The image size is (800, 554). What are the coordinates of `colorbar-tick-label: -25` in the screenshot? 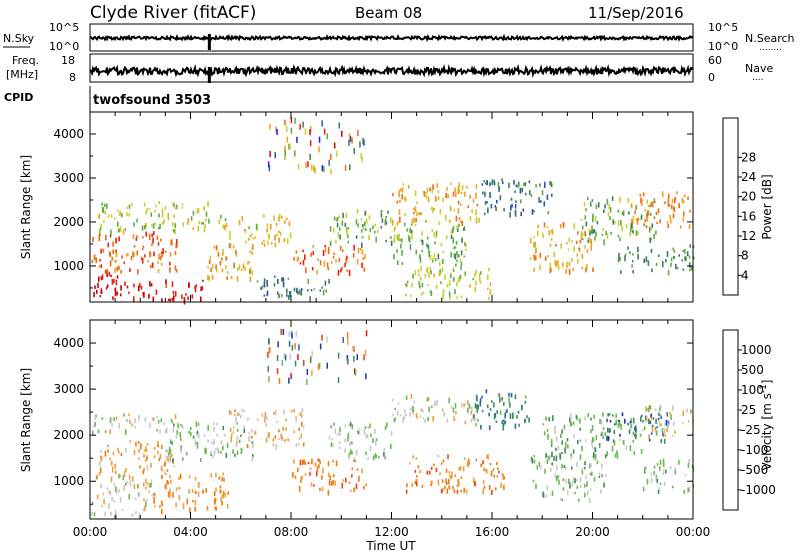 It's located at (751, 430).